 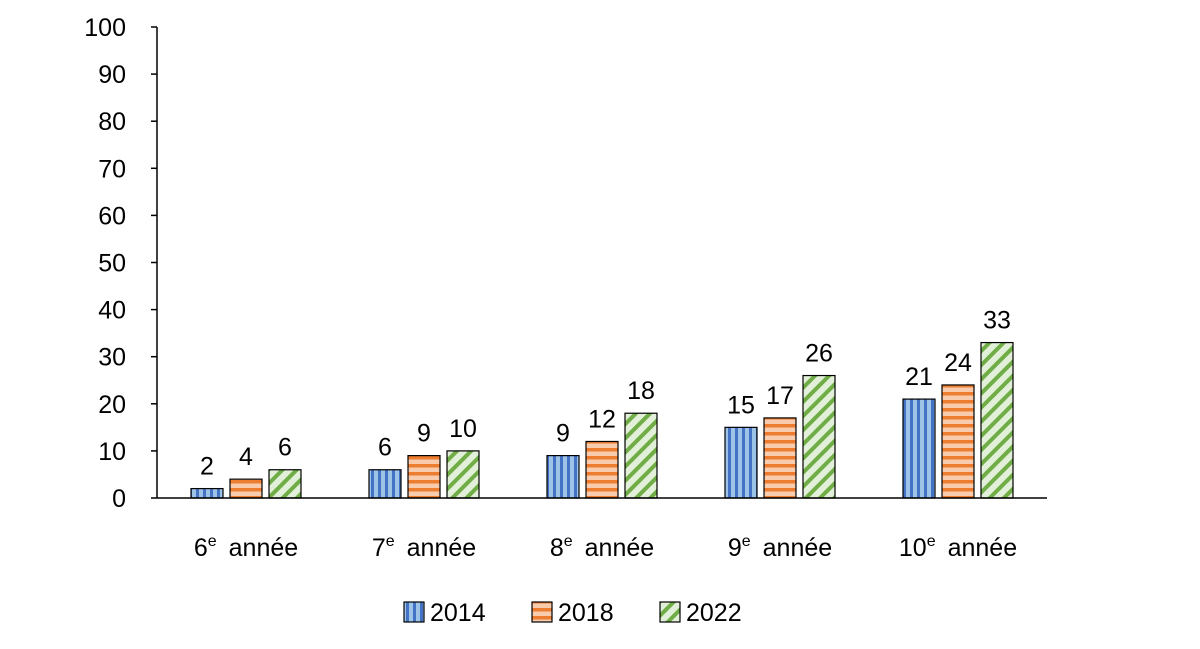 What do you see at coordinates (112, 264) in the screenshot?
I see `y-tick-label: 50` at bounding box center [112, 264].